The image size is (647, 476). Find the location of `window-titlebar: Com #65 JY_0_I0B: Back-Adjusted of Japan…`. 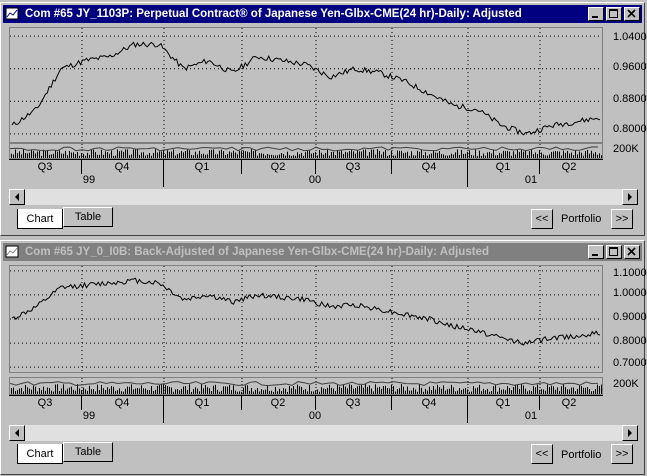

window-titlebar: Com #65 JY_0_I0B: Back-Adjusted of Japan… is located at coordinates (322, 252).